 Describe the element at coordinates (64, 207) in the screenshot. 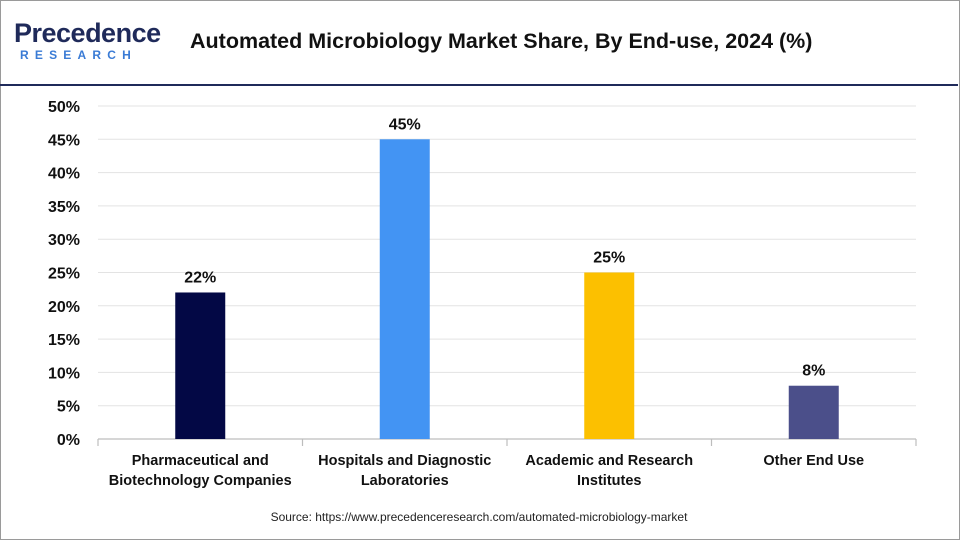

I see `y-tick-label: 35%` at that location.